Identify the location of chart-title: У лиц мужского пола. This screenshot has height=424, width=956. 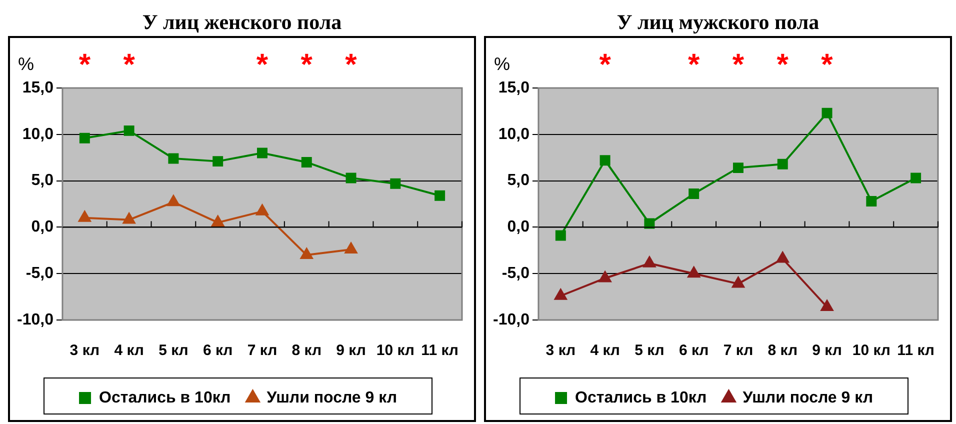
(718, 22).